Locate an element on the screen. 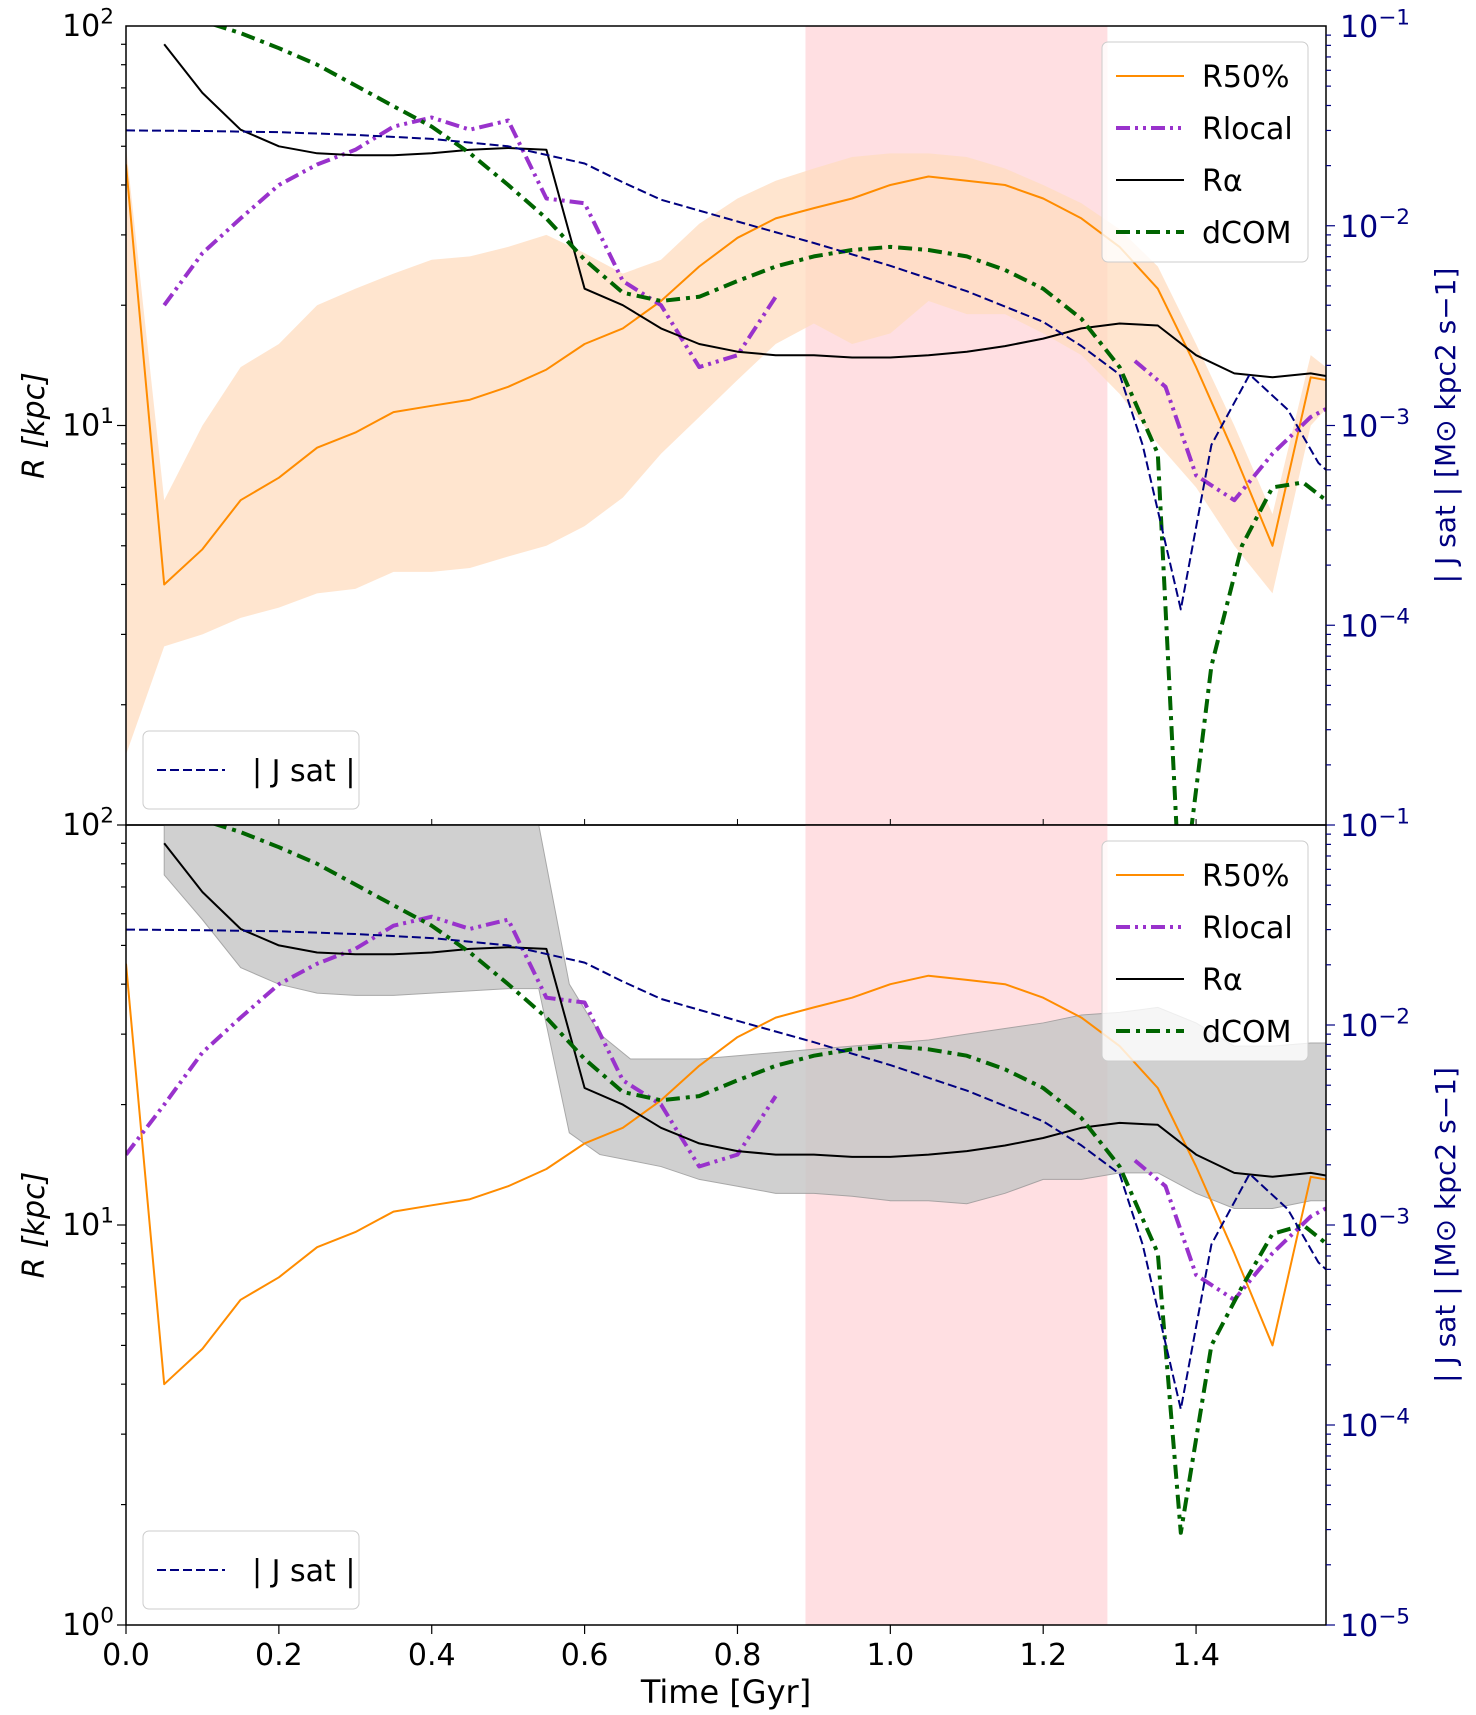  x-tick-label: 1.0 is located at coordinates (890, 1655).